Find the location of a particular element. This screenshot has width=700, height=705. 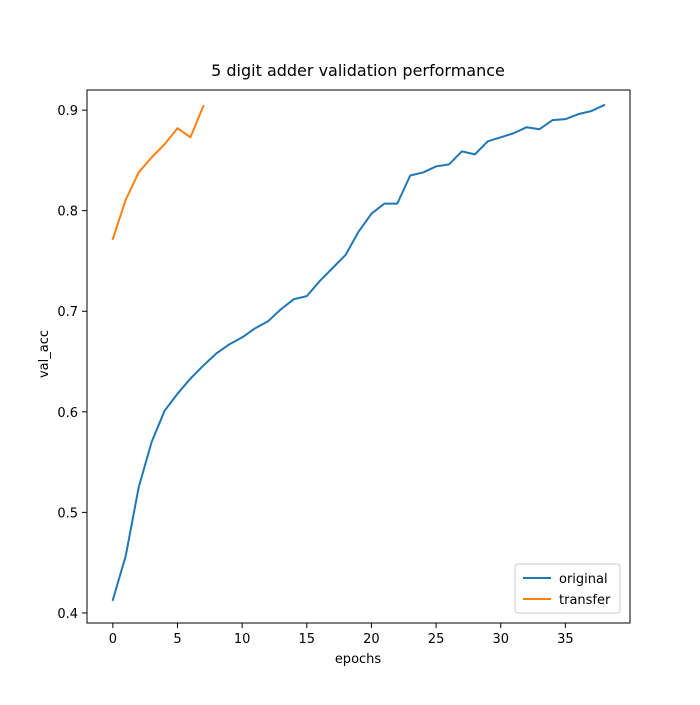

x-tick-label: 5 is located at coordinates (177, 639).